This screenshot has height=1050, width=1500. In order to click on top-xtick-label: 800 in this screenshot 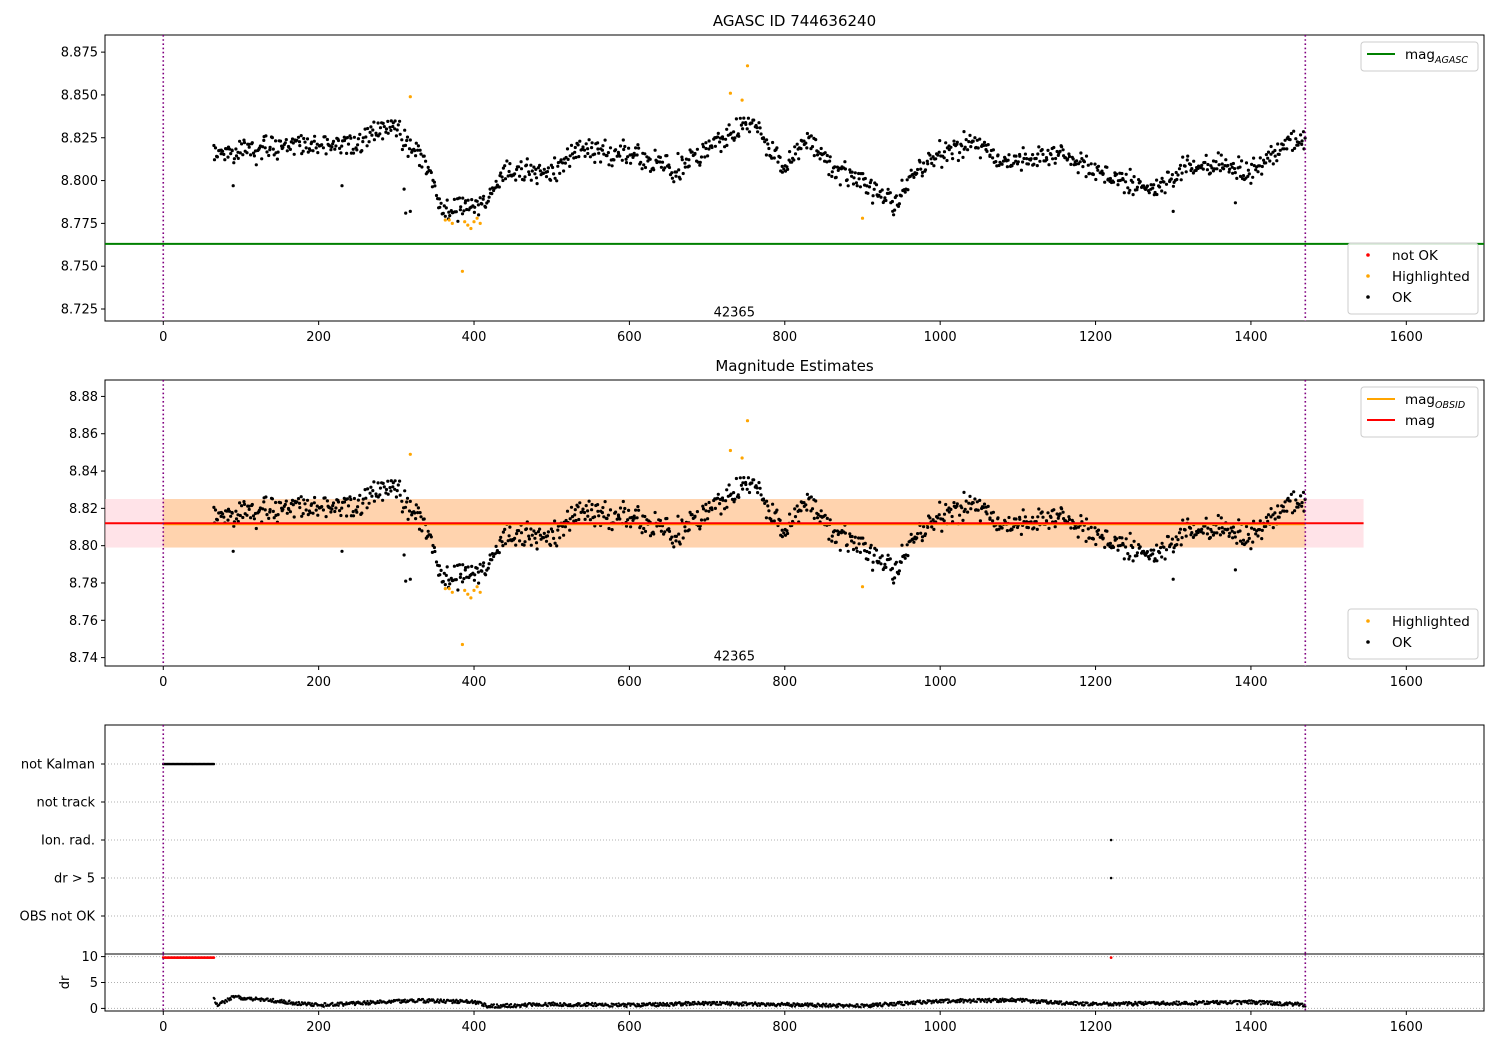, I will do `click(784, 337)`.